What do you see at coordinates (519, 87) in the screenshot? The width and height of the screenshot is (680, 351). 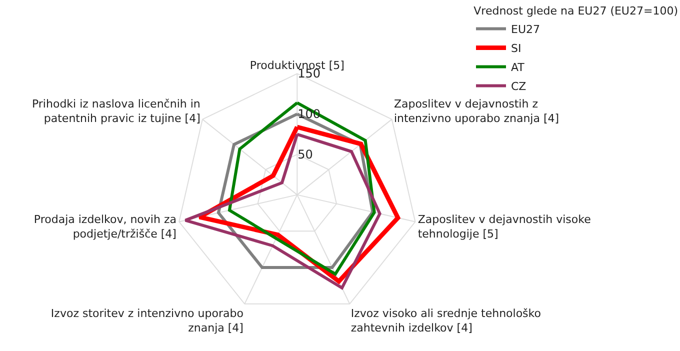 I see `legend-label: CZ` at bounding box center [519, 87].